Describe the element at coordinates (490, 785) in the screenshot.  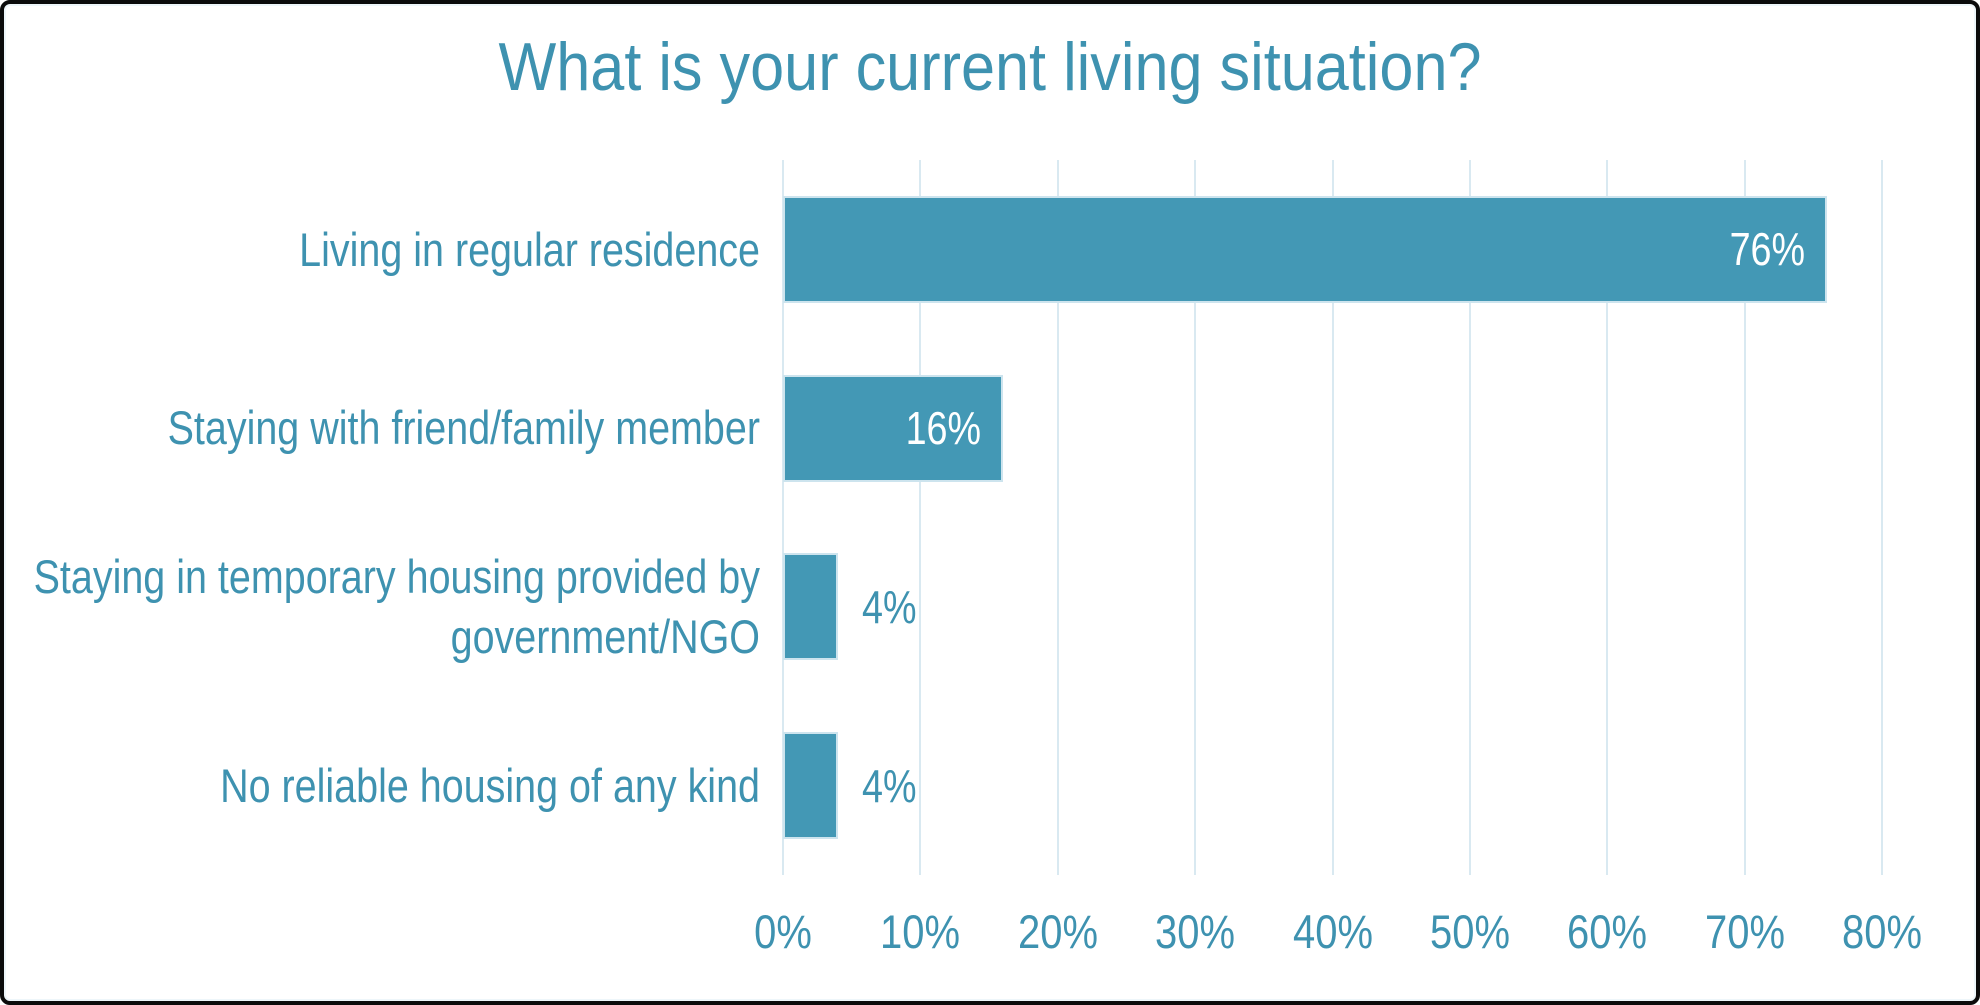
I see `category-label: No reliable housing of any kind` at that location.